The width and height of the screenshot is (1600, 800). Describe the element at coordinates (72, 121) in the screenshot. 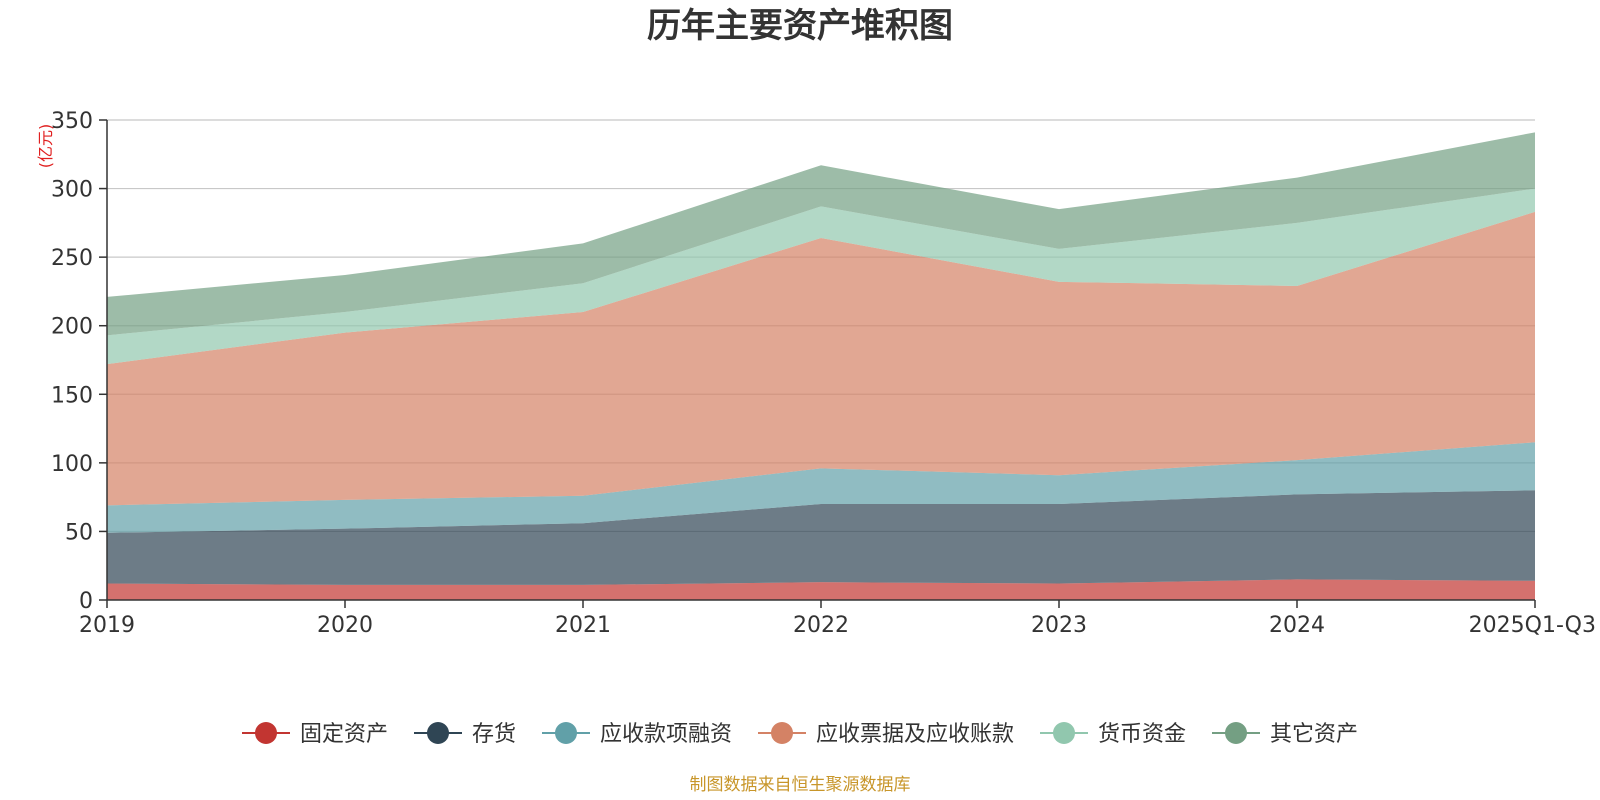

I see `y-tick-label: 350` at that location.